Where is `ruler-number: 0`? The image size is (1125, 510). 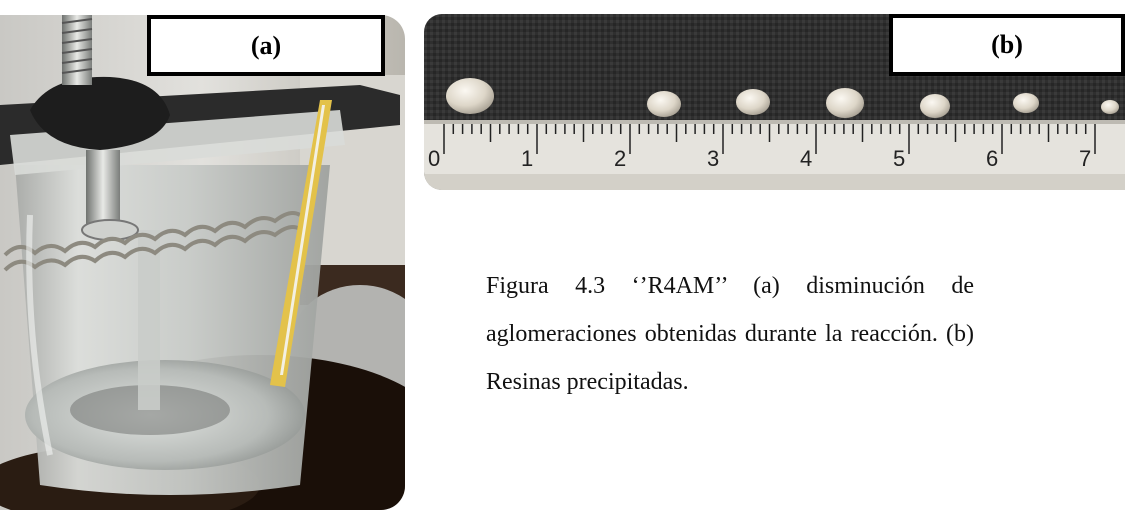 ruler-number: 0 is located at coordinates (434, 158).